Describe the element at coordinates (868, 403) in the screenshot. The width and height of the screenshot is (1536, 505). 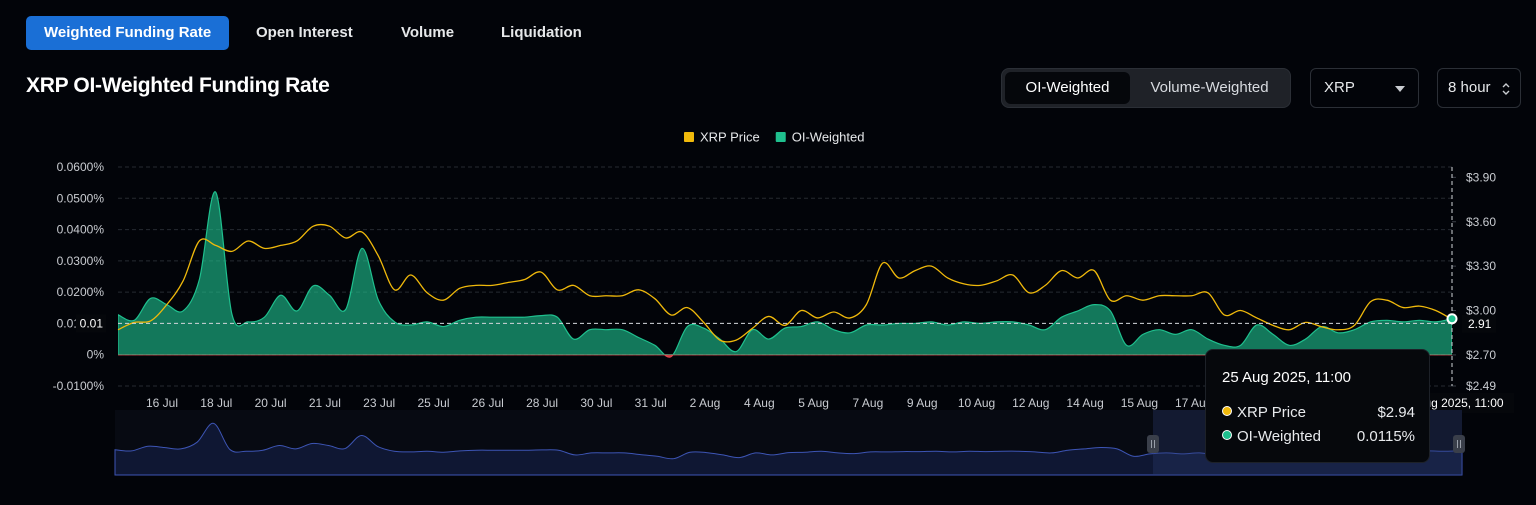
I see `x-tick-label: 7 Aug` at that location.